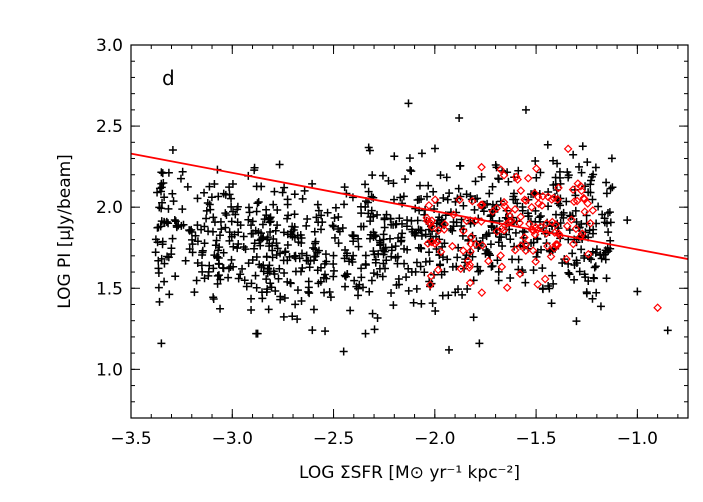 The height and width of the screenshot is (502, 703). I want to click on x-tick-label: −2.0, so click(434, 439).